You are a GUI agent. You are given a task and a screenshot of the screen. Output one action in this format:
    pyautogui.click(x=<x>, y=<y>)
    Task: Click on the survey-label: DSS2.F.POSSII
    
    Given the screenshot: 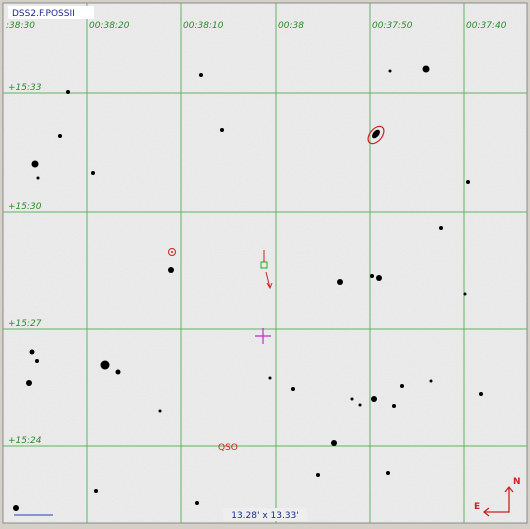 What is the action you would take?
    pyautogui.click(x=43, y=14)
    